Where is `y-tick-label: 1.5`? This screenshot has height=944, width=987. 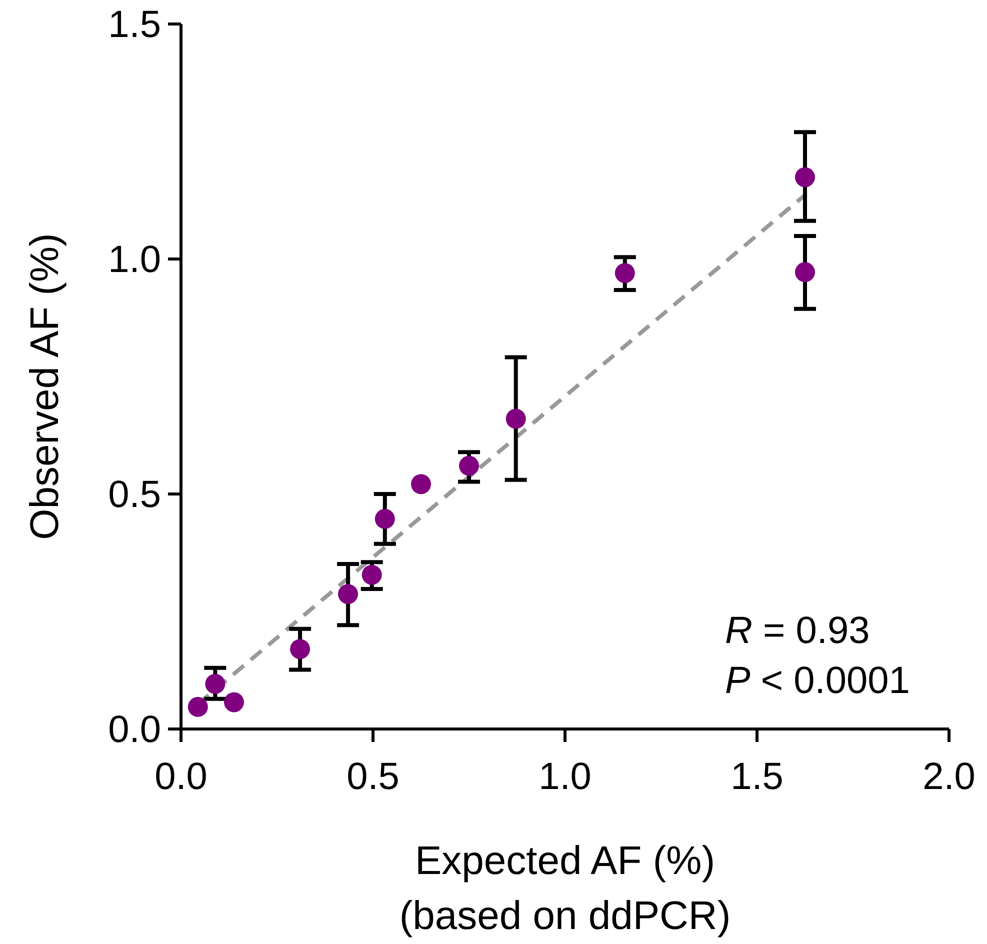
y-tick-label: 1.5 is located at coordinates (134, 25).